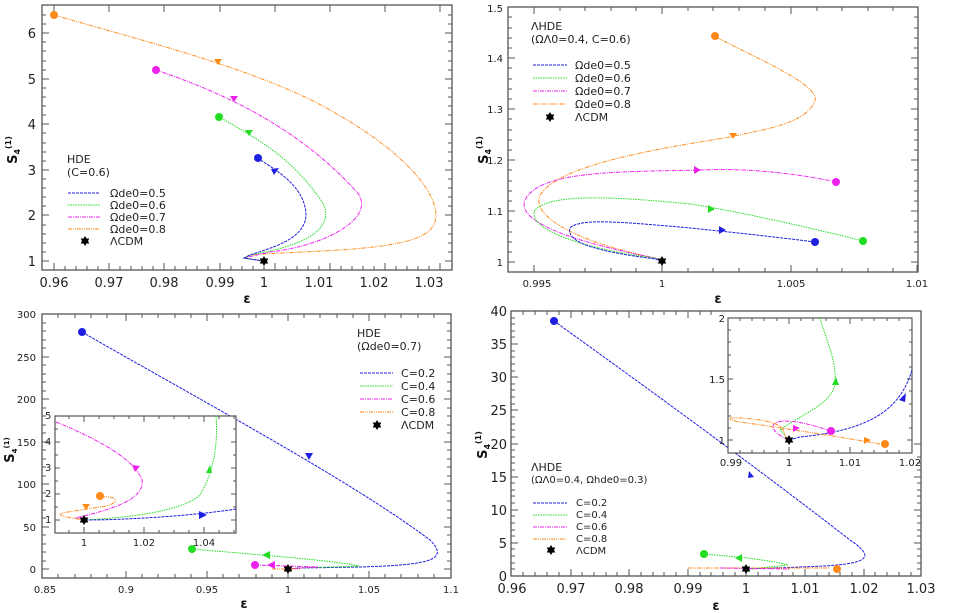 This screenshot has width=970, height=613. Describe the element at coordinates (204, 543) in the screenshot. I see `inset-x-tick-label: 1.04` at that location.